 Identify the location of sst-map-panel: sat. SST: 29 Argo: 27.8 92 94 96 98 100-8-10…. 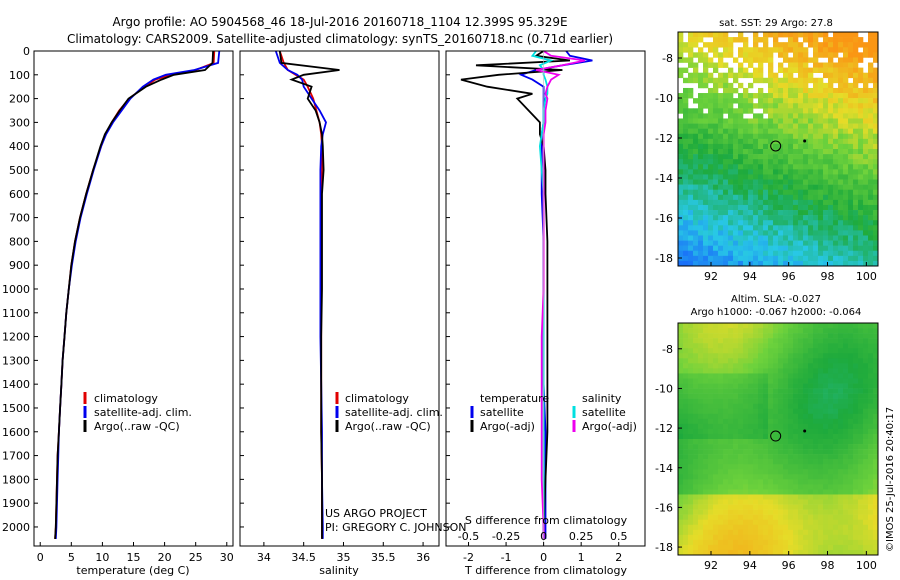
(767, 150).